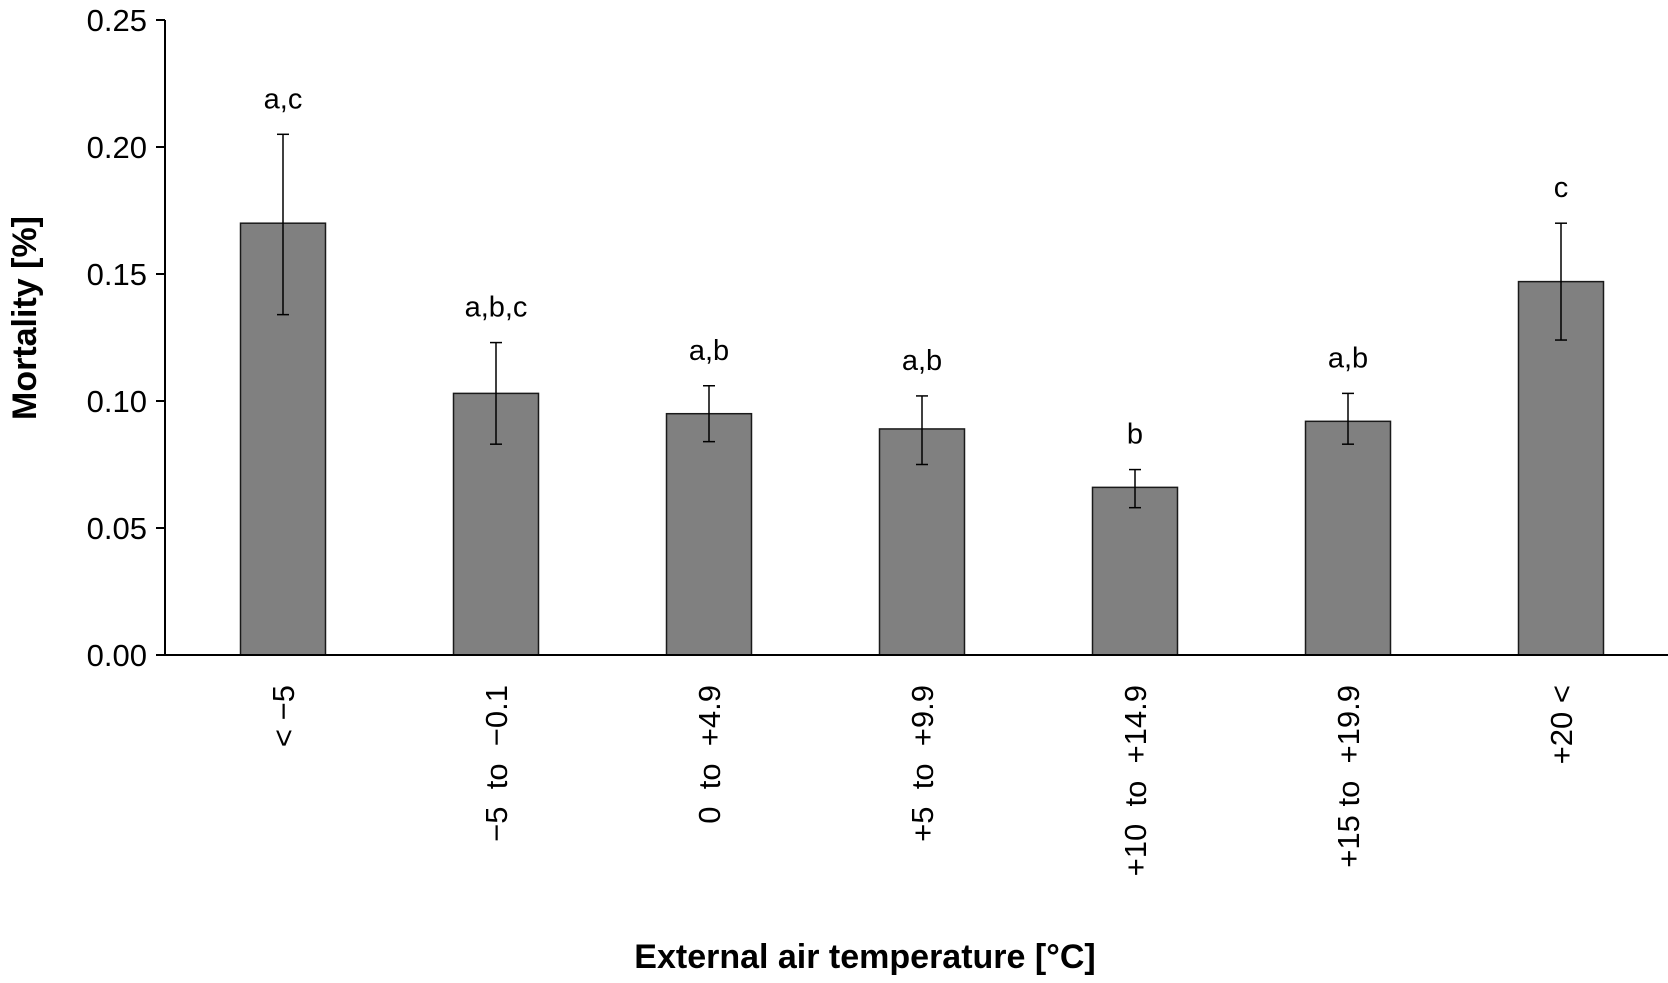 This screenshot has height=983, width=1668. What do you see at coordinates (1348, 776) in the screenshot?
I see `x-category-label: +15 to +19.9` at bounding box center [1348, 776].